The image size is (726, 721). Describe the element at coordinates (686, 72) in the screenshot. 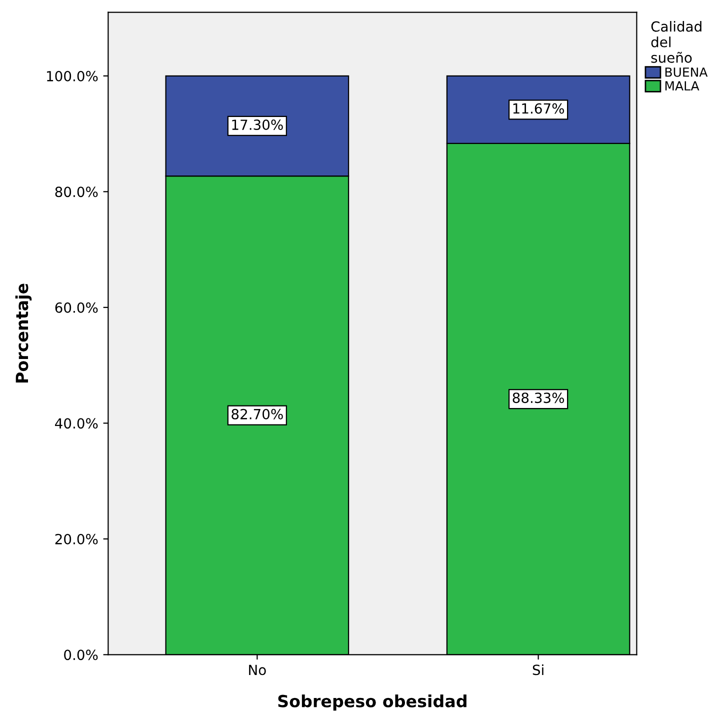

I see `legend-label: BUENA` at that location.